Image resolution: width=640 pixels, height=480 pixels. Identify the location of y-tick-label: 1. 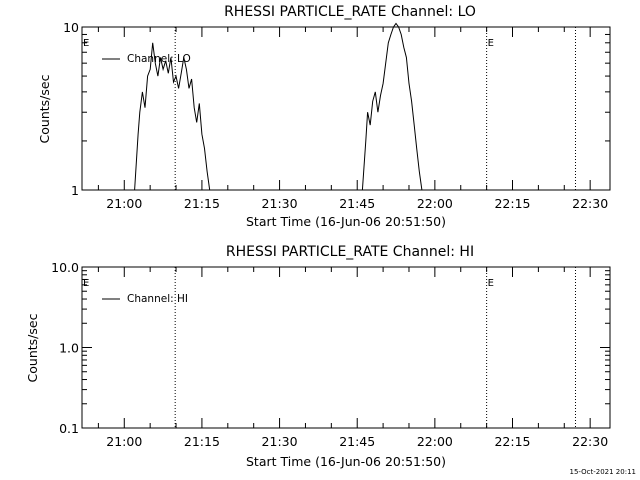
(75, 190).